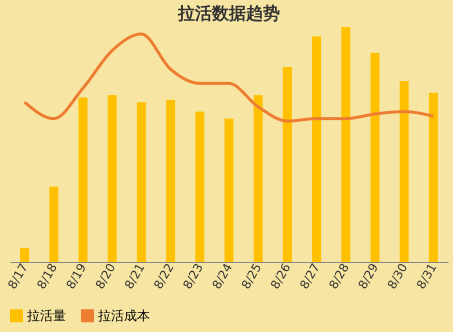  What do you see at coordinates (124, 316) in the screenshot?
I see `legend-label: 拉活成本` at bounding box center [124, 316].